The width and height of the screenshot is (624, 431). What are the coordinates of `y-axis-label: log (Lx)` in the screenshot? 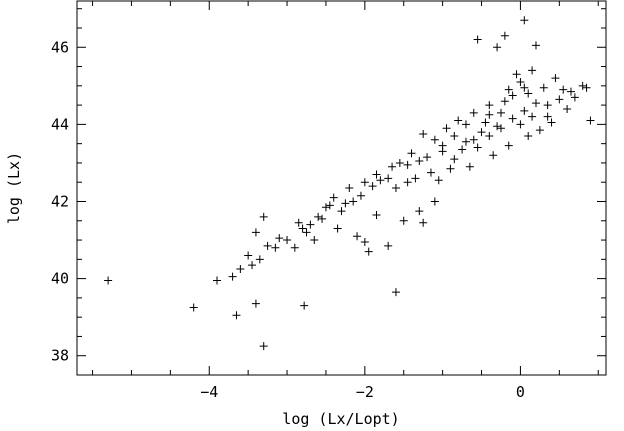 It's located at (14, 188).